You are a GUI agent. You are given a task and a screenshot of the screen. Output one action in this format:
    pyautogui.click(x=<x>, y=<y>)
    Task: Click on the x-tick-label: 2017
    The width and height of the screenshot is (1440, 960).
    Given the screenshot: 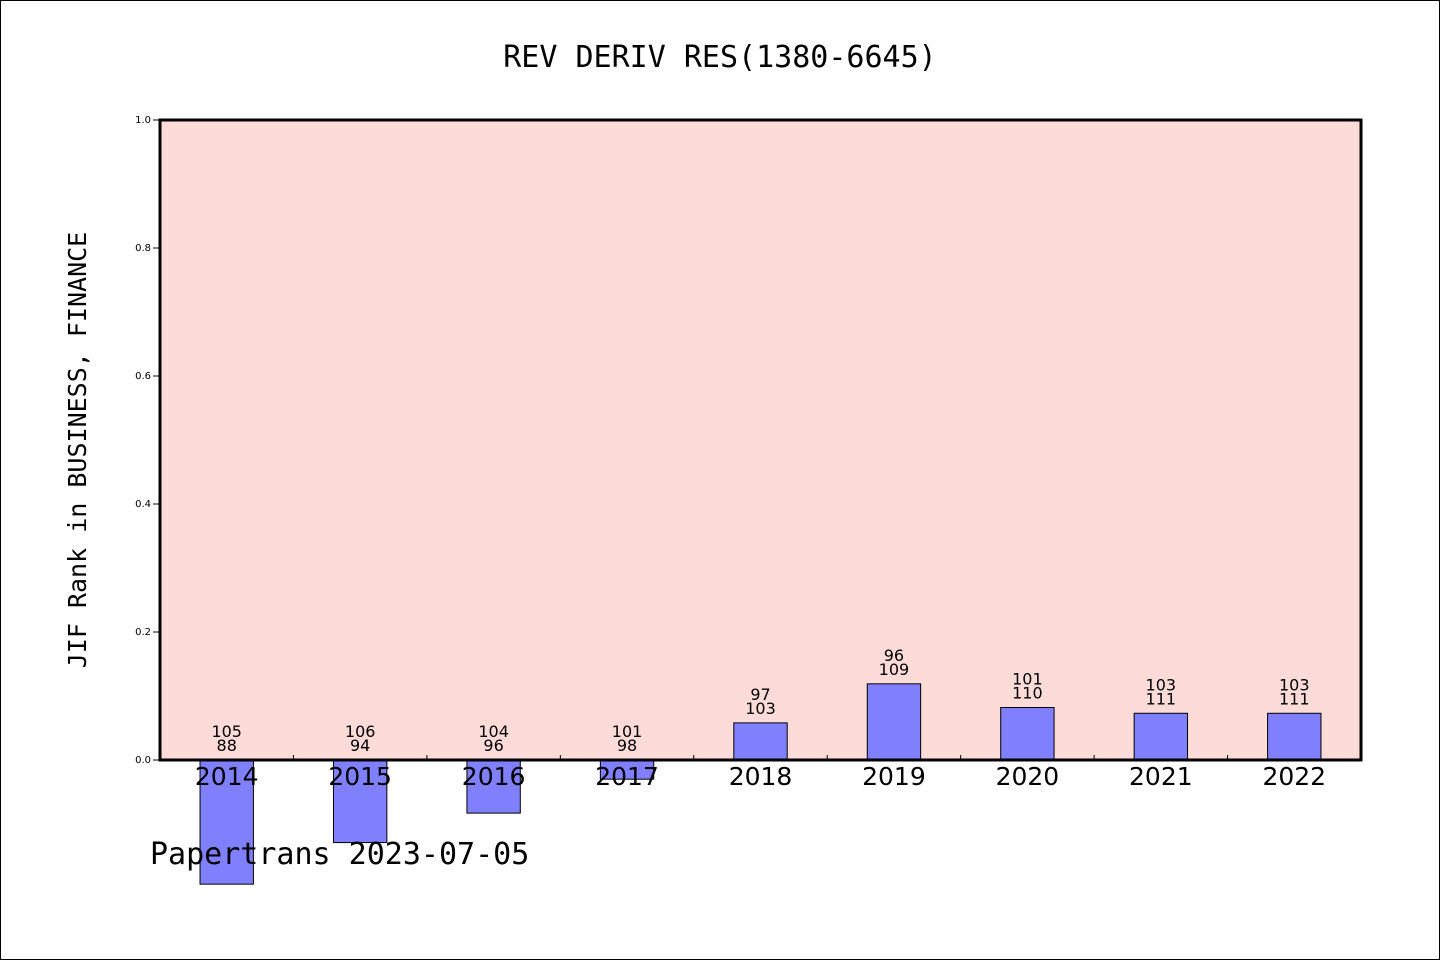 What is the action you would take?
    pyautogui.click(x=627, y=776)
    